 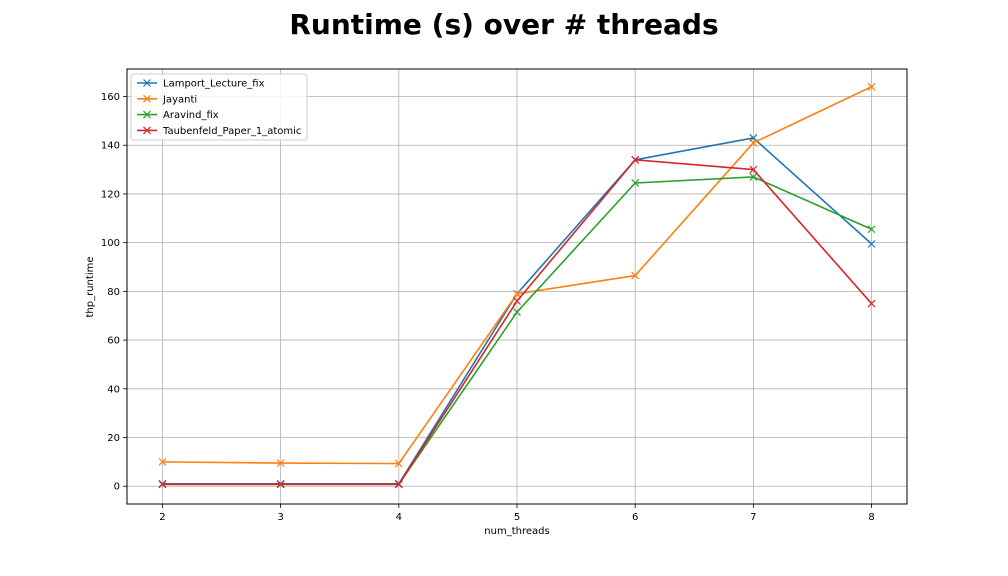 I want to click on y-tick-label: 80, so click(x=113, y=292).